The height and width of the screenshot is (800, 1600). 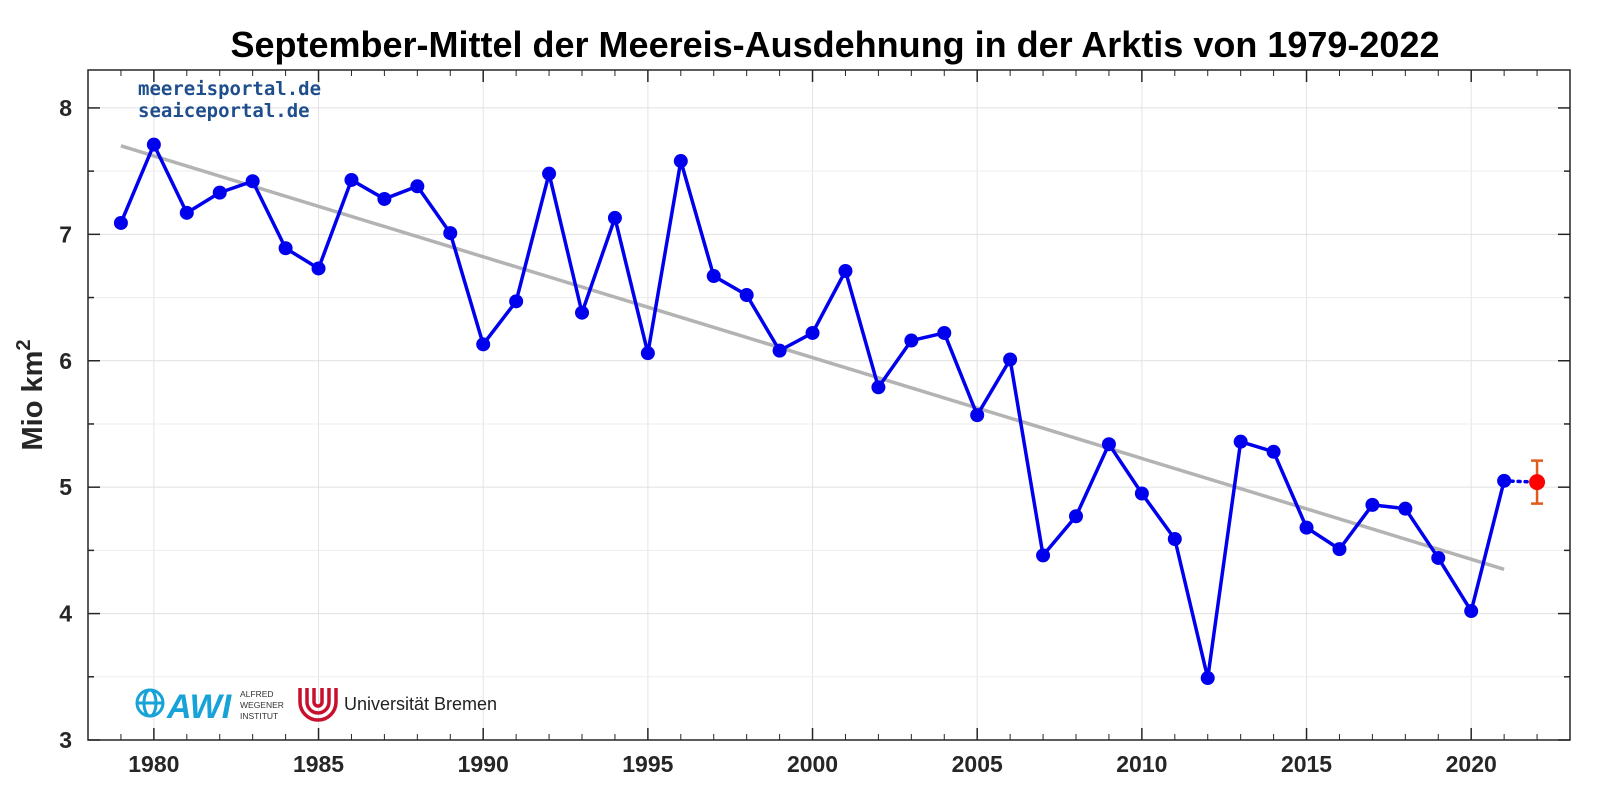 What do you see at coordinates (257, 694) in the screenshot?
I see `awi-name-line1: ALFRED` at bounding box center [257, 694].